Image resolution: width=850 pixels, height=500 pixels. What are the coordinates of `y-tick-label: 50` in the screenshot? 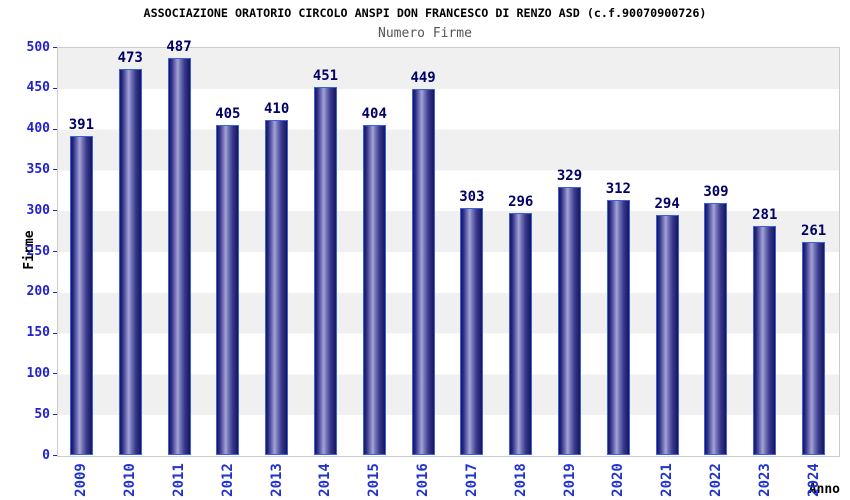 It's located at (42, 414).